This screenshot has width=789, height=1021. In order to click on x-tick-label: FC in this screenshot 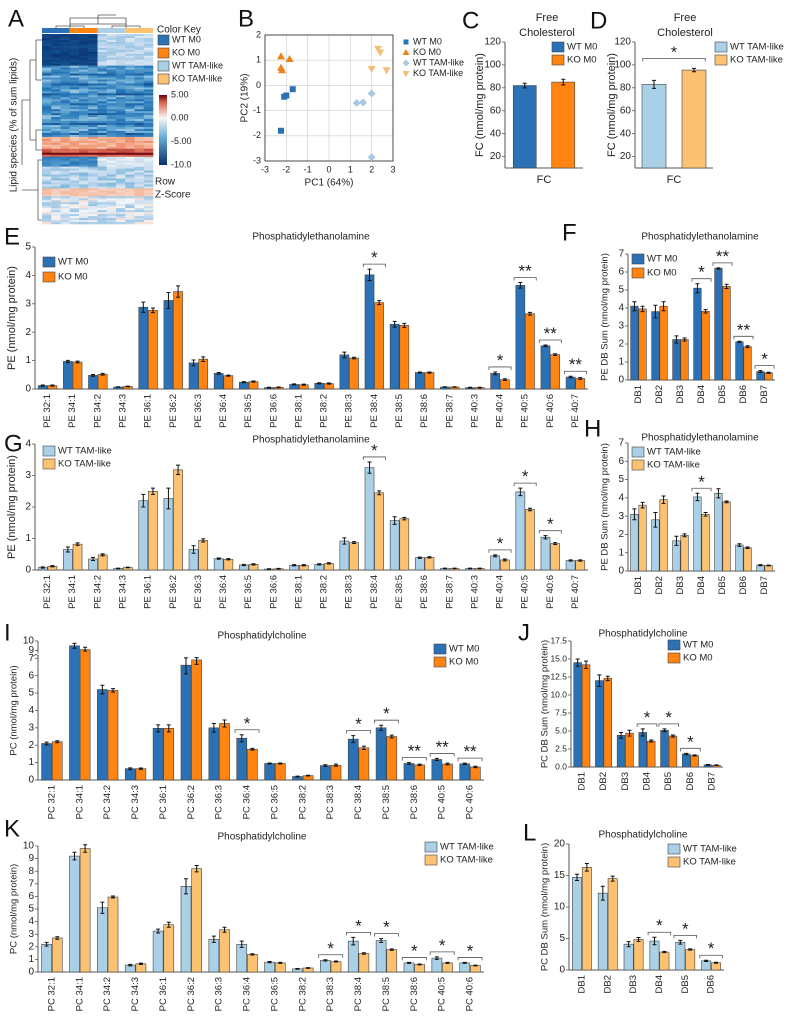, I will do `click(674, 180)`.